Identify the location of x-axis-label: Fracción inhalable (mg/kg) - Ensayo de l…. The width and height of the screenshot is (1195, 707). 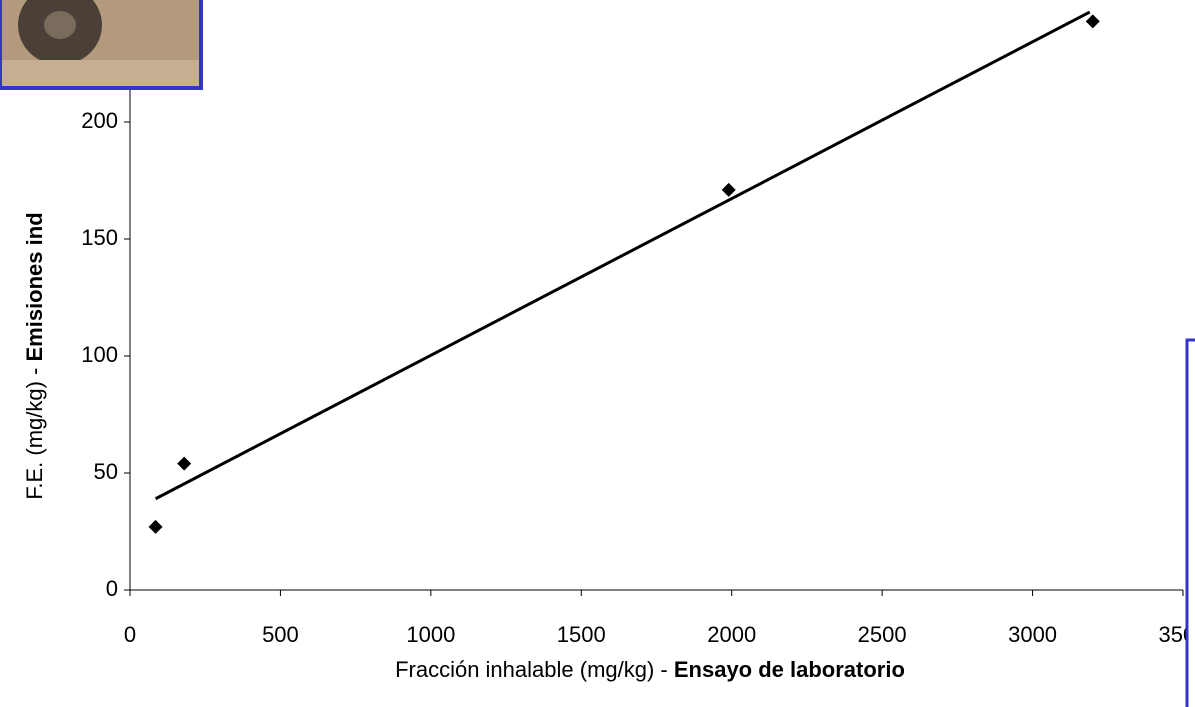
(650, 669).